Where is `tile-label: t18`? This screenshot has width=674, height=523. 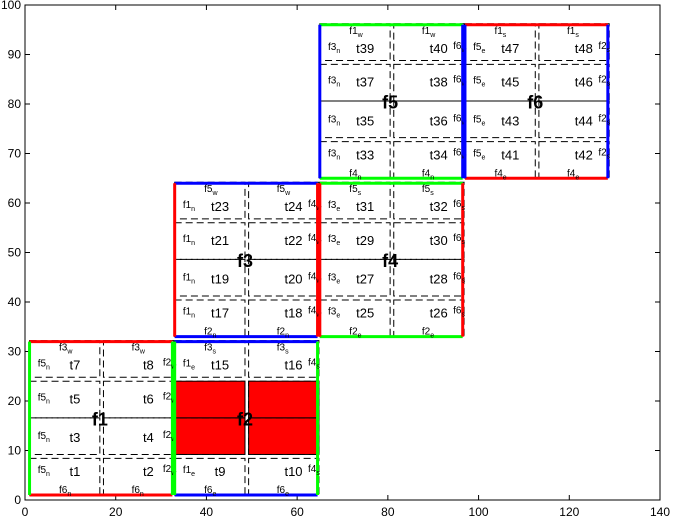 tile-label: t18 is located at coordinates (293, 313).